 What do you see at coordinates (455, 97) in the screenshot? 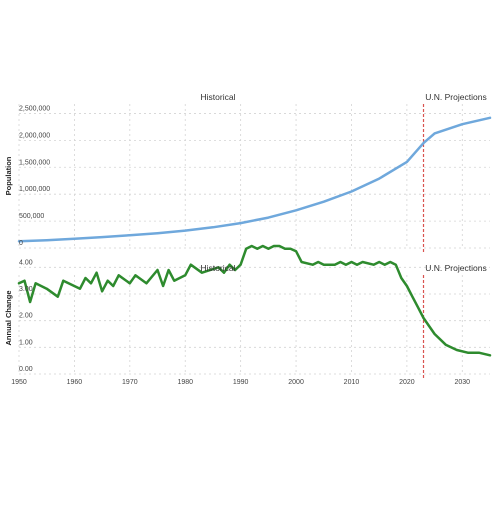
I see `population-projections-label: U.N. Projections` at bounding box center [455, 97].